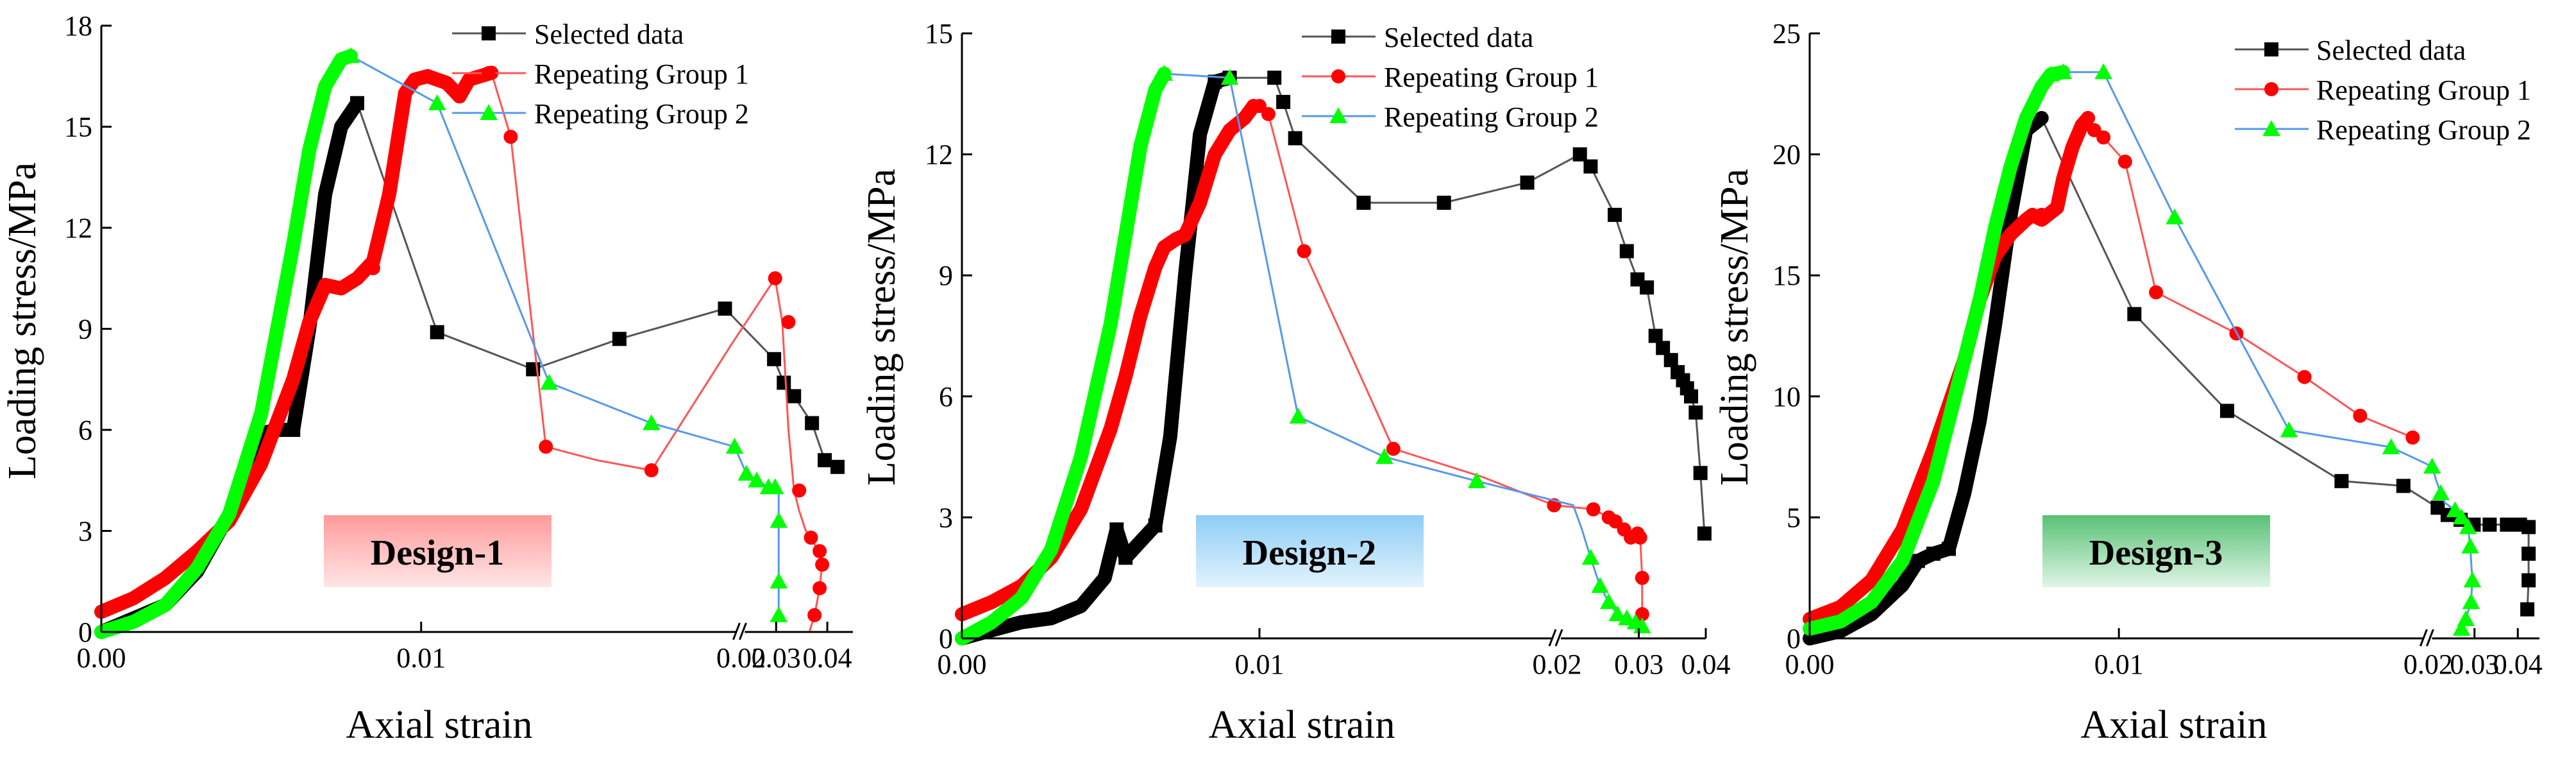 Image resolution: width=2576 pixels, height=759 pixels. What do you see at coordinates (1786, 33) in the screenshot?
I see `y-tick-label: 25` at bounding box center [1786, 33].